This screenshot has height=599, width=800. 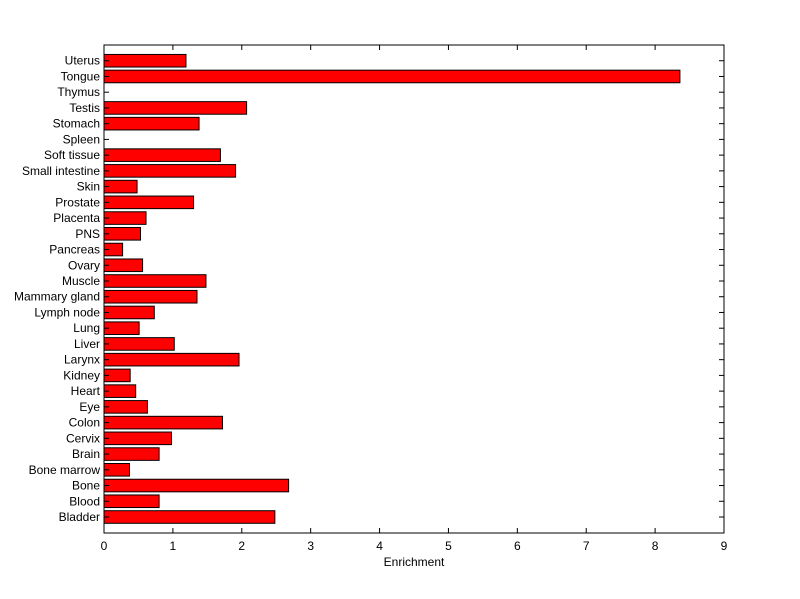 I want to click on y-tick-label: Larynx, so click(x=82, y=360).